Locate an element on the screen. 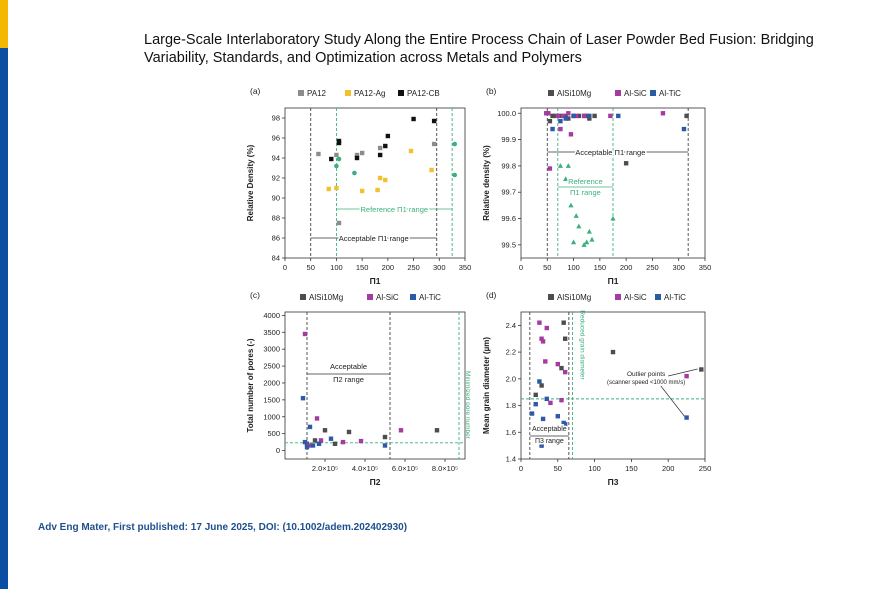  y-tick-label: 100.0 is located at coordinates (506, 113).